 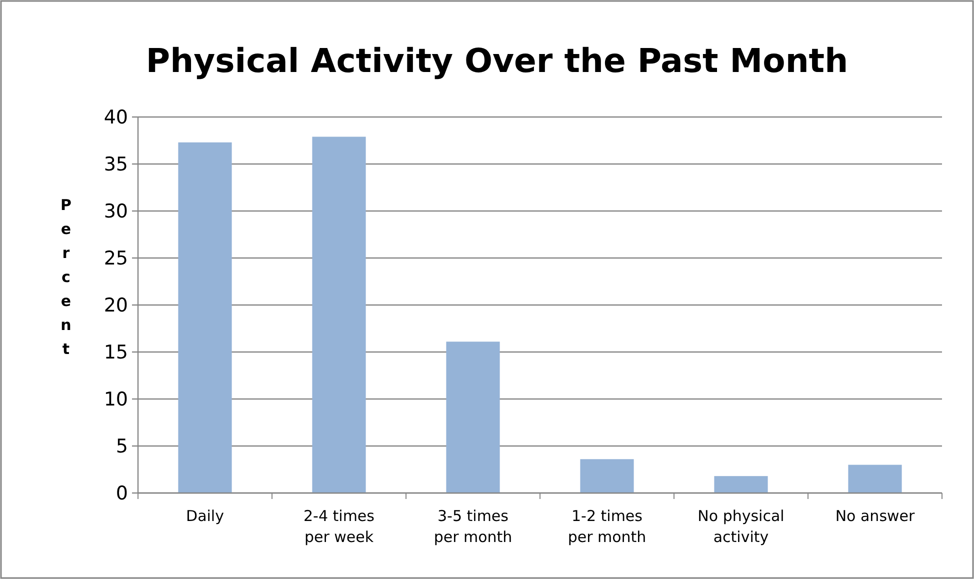 I want to click on y-tick-label: 25, so click(x=116, y=259).